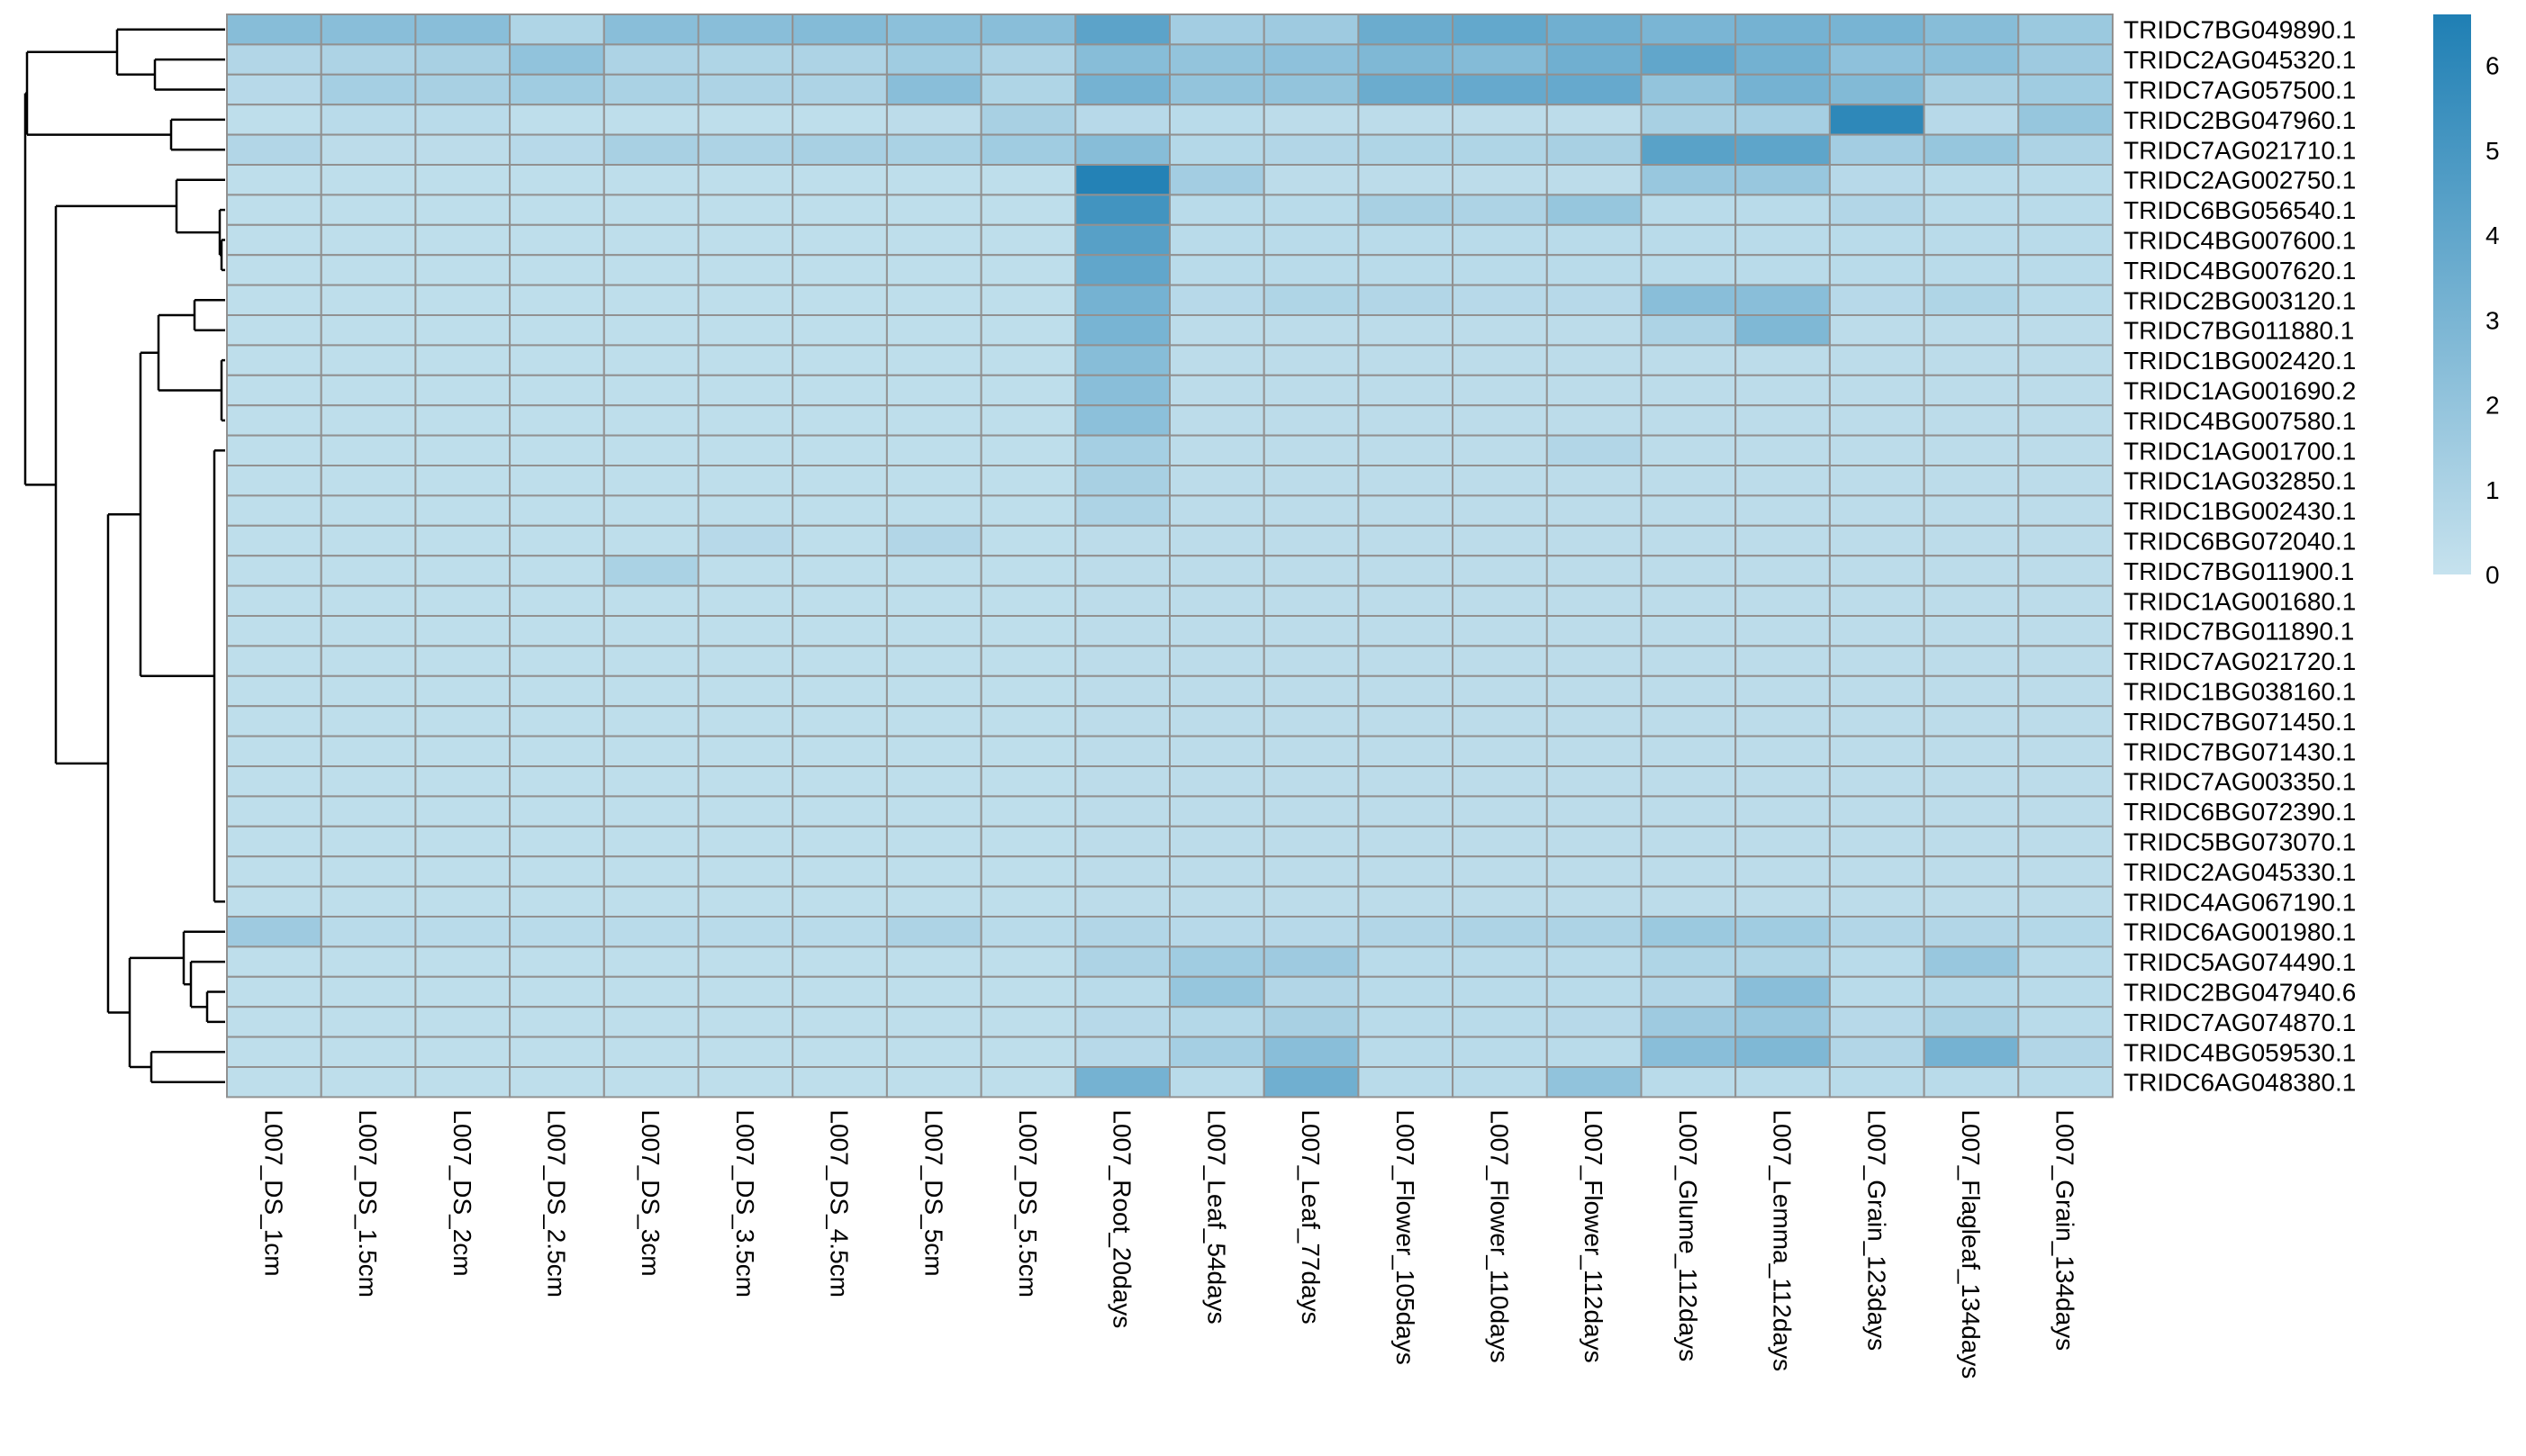 The width and height of the screenshot is (2526, 1456). Describe the element at coordinates (1028, 1203) in the screenshot. I see `column-label: L007_DS_5.5cm` at that location.